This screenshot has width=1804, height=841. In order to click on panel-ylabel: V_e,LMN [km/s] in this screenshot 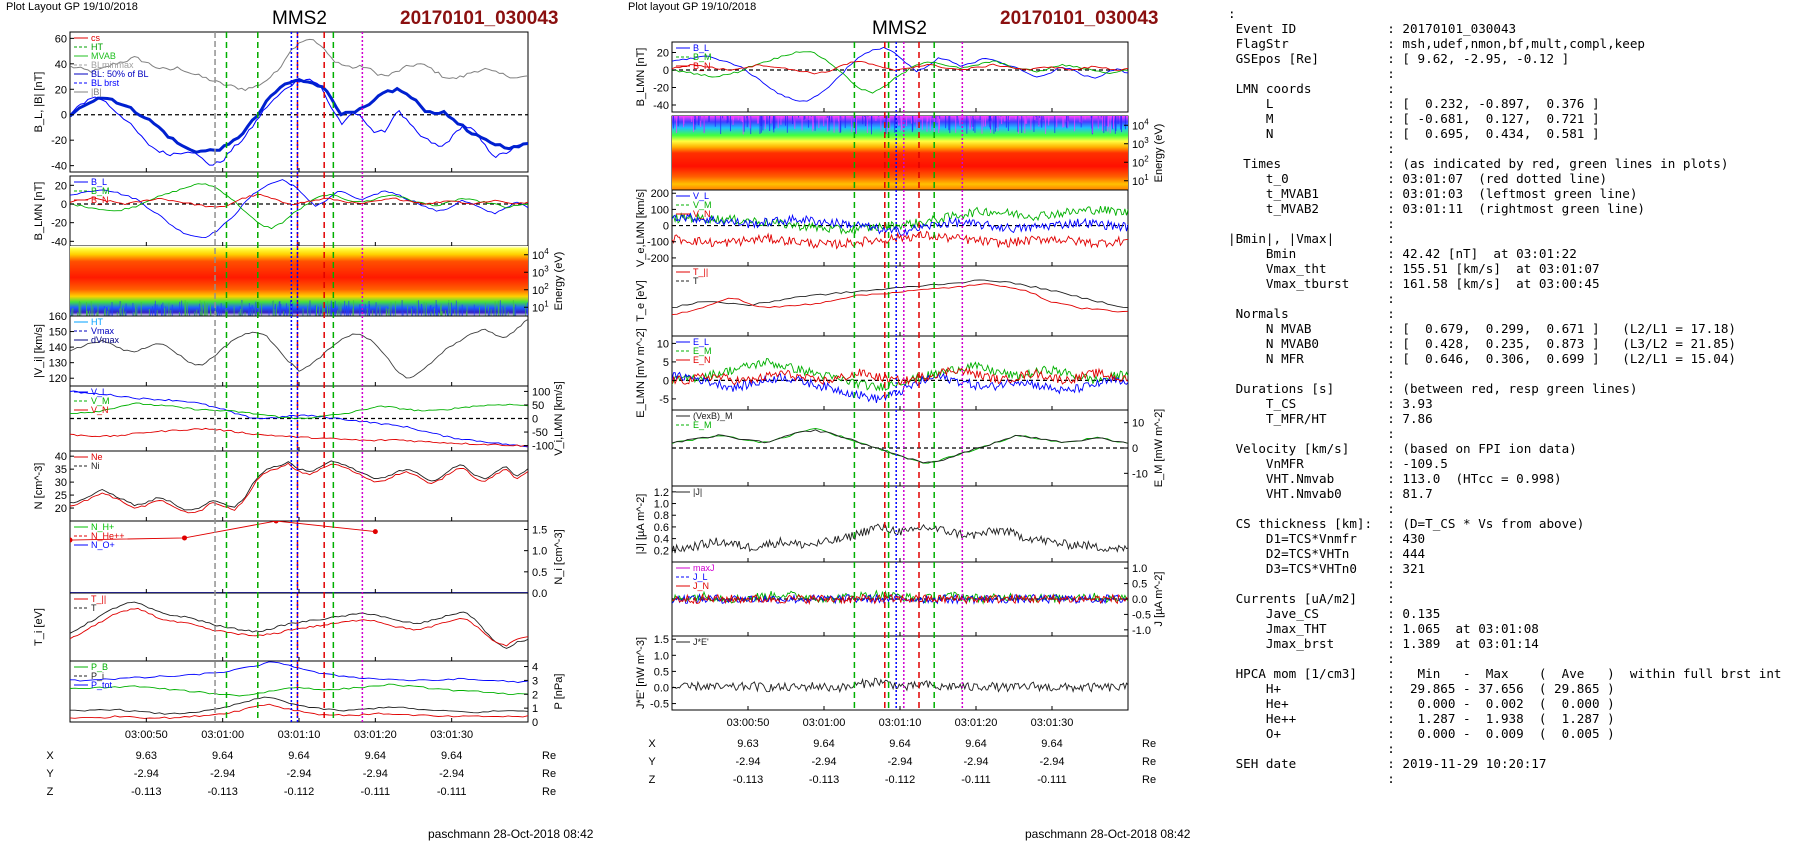, I will do `click(641, 228)`.